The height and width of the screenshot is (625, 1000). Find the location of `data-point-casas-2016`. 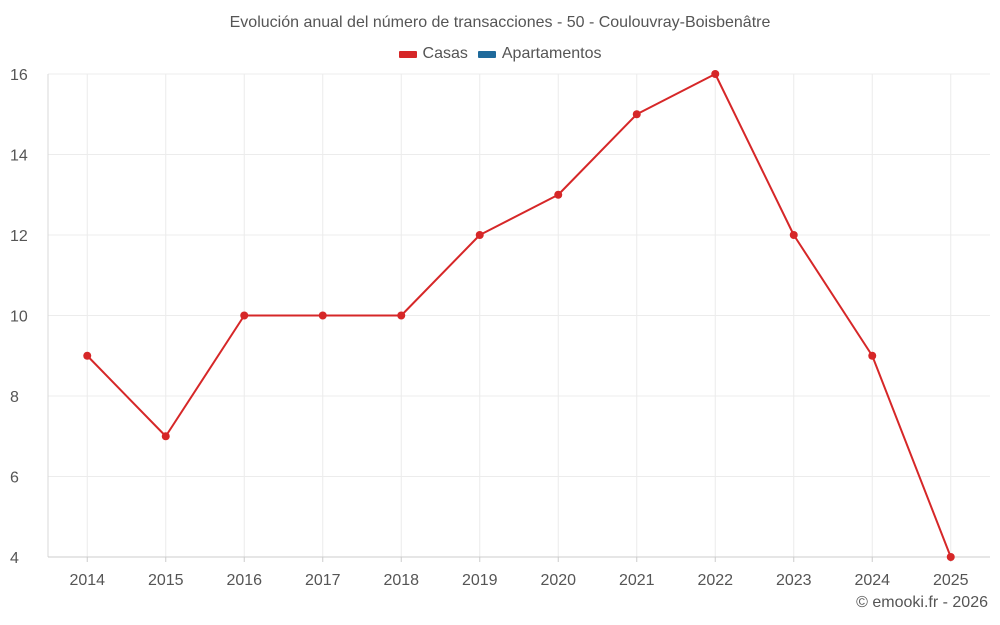

data-point-casas-2016 is located at coordinates (244, 315).